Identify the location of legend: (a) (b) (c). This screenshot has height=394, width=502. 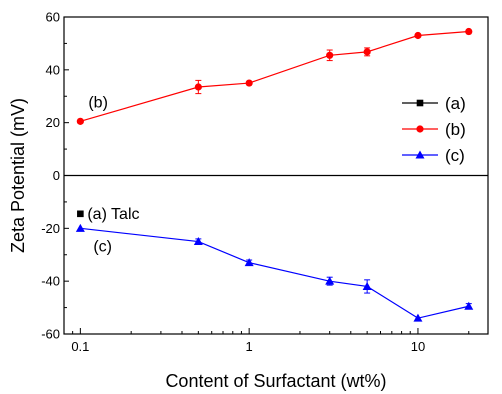
(434, 129).